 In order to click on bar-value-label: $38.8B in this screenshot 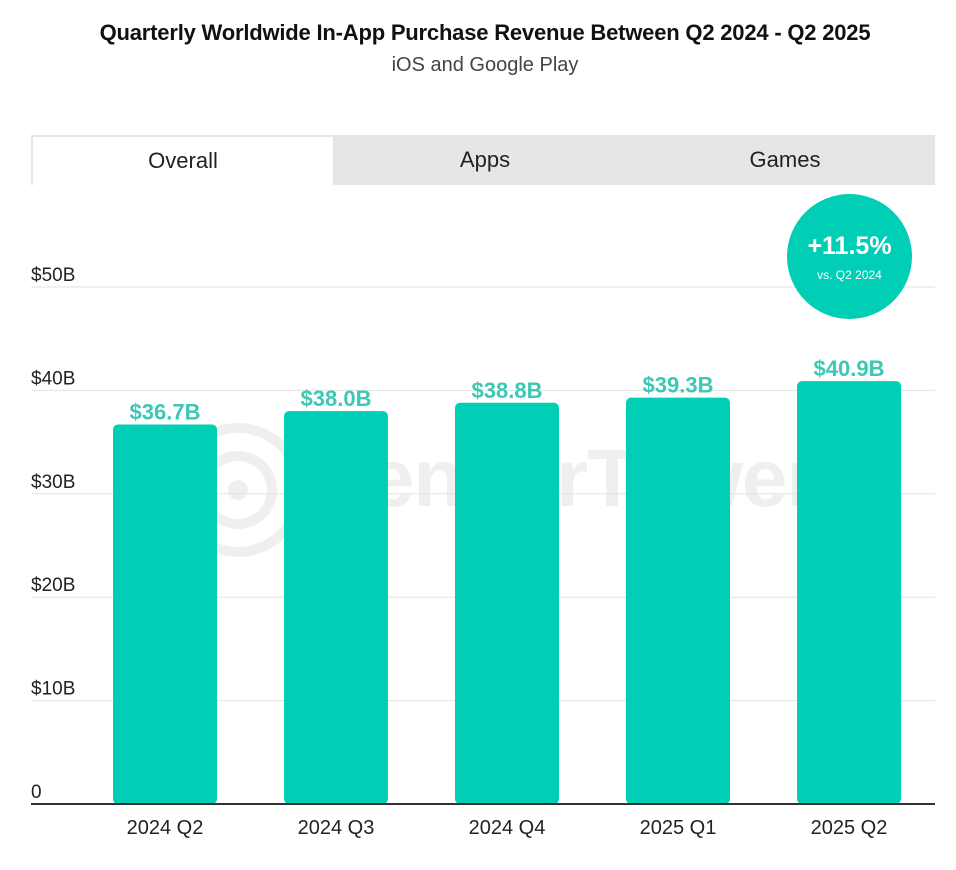, I will do `click(507, 390)`.